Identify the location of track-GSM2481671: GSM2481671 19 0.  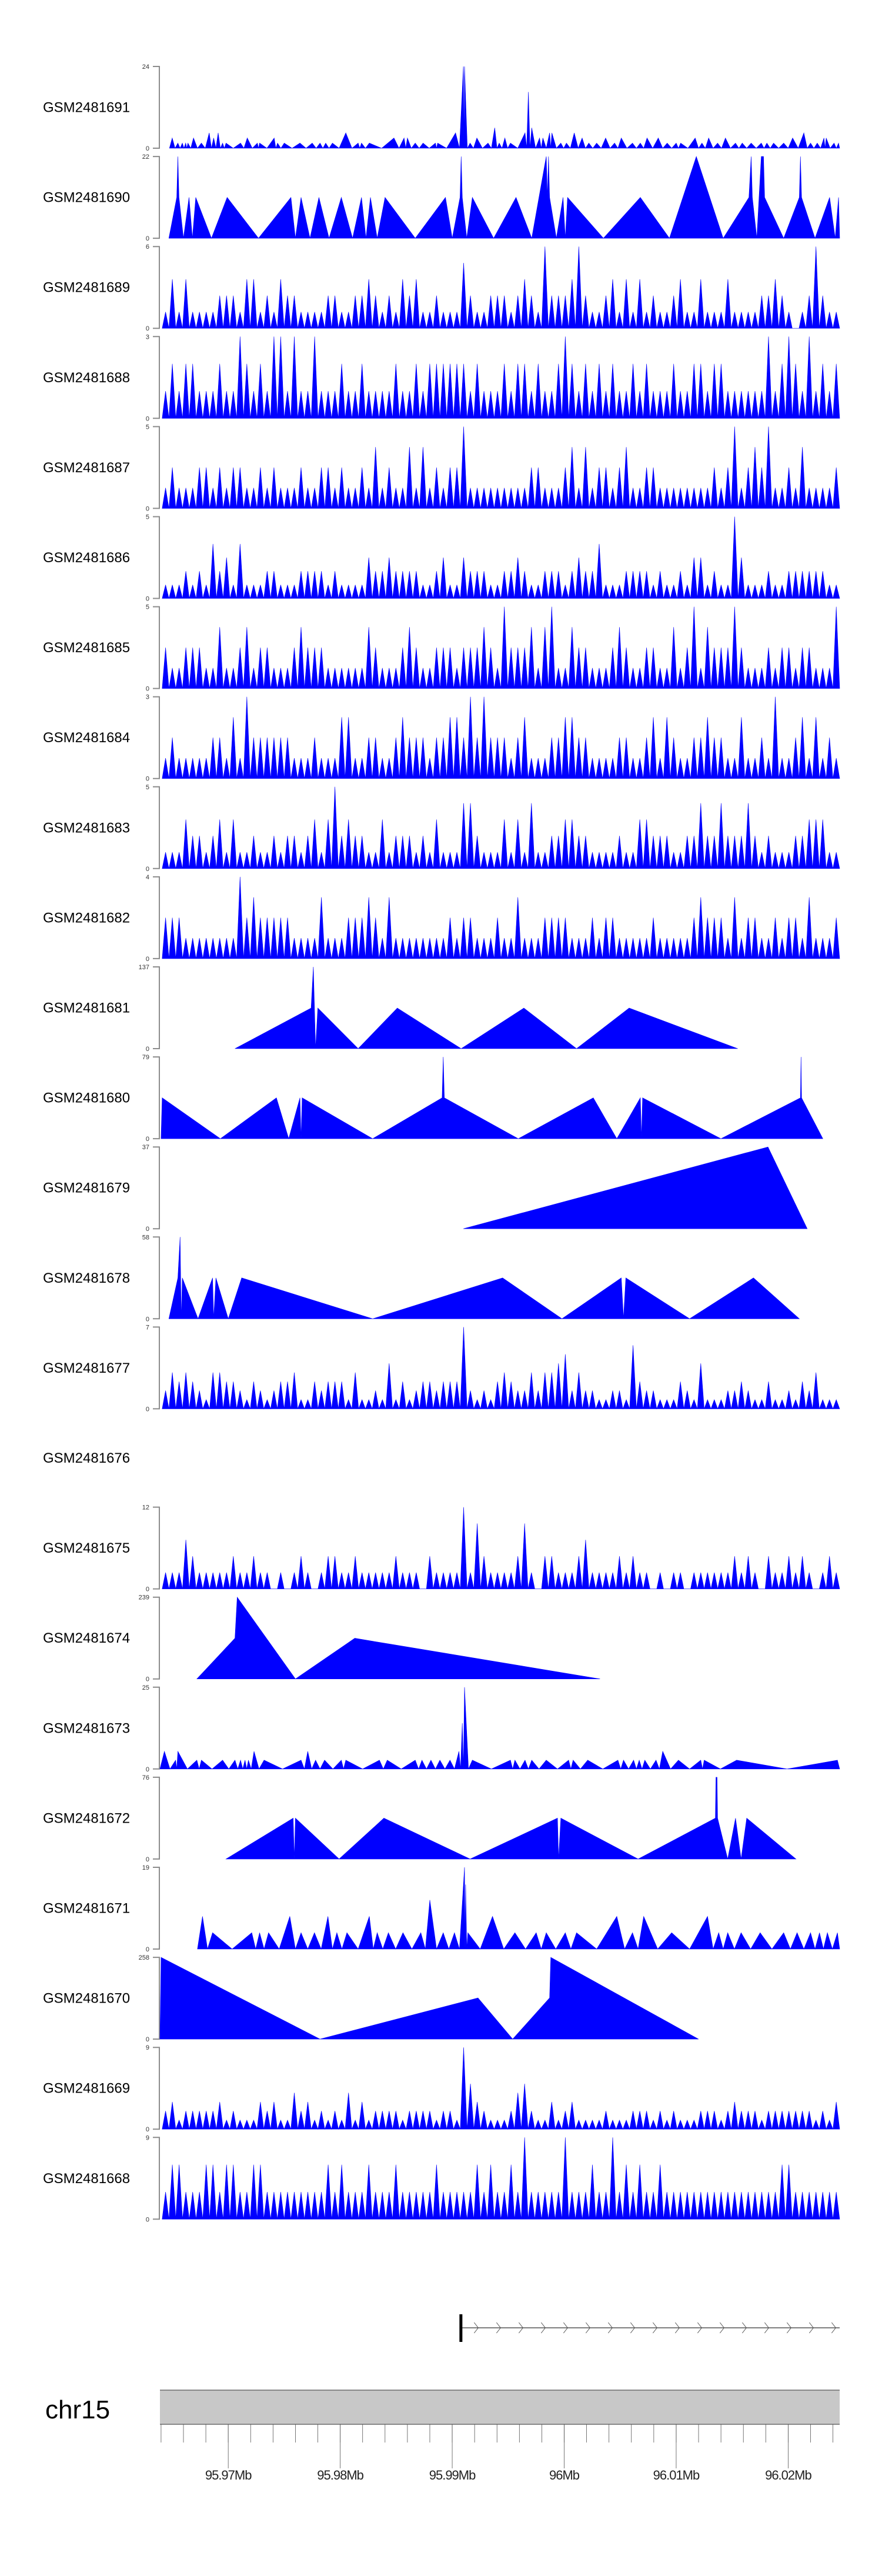
(441, 1908).